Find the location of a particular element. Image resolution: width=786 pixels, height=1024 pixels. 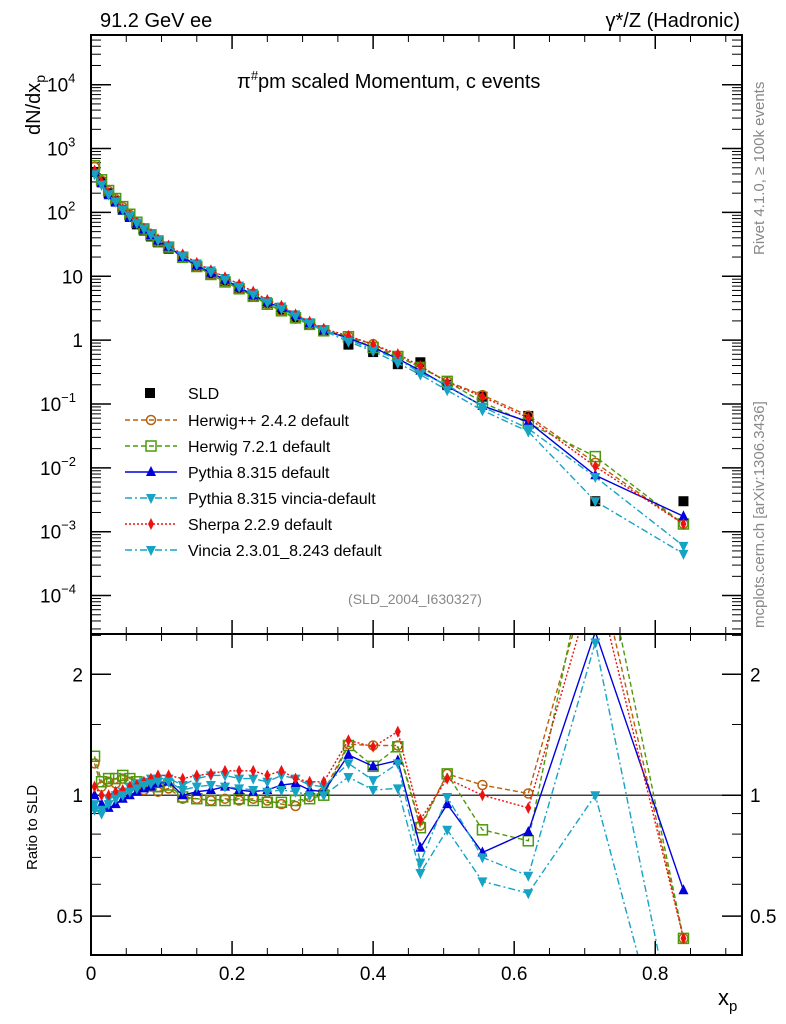

y-tick-label: 1 is located at coordinates (77, 341).